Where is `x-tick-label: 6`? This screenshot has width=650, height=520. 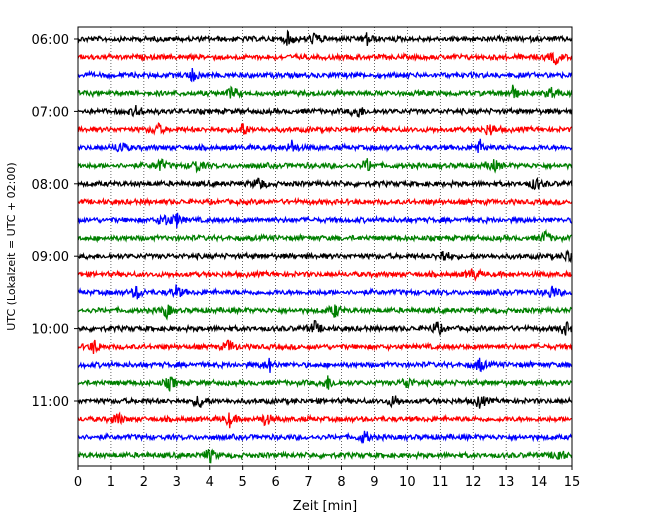
x-tick-label: 6 is located at coordinates (275, 482).